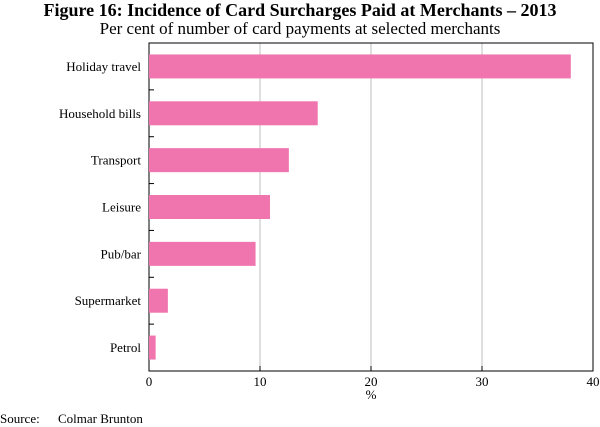 This screenshot has width=600, height=427. What do you see at coordinates (121, 253) in the screenshot?
I see `category-label: Pub/bar` at bounding box center [121, 253].